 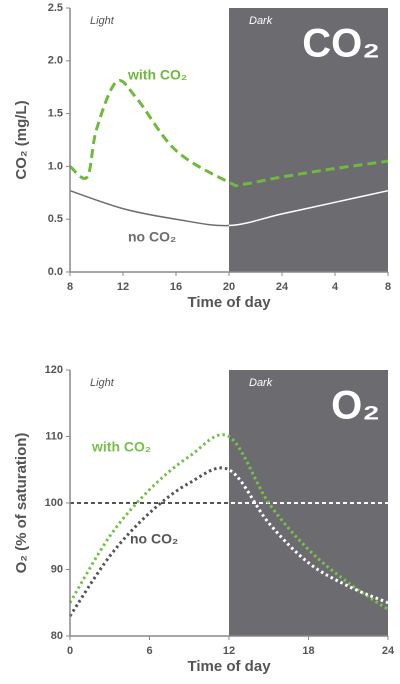 I want to click on x-tick-label: 6, so click(x=149, y=651).